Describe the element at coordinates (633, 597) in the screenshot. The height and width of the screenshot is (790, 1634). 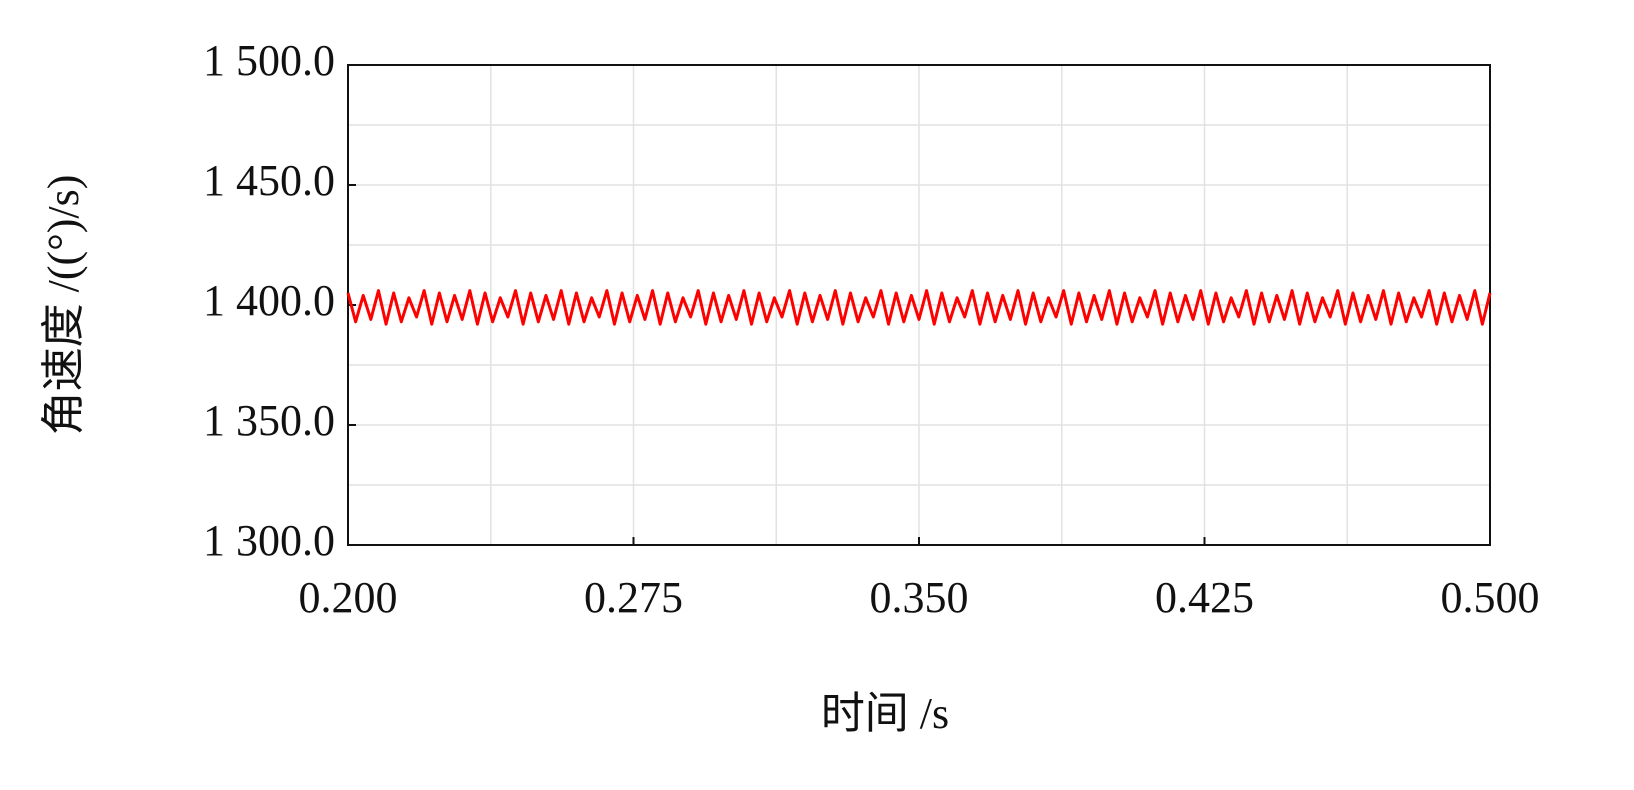
I see `x-tick-label: 0.275` at that location.